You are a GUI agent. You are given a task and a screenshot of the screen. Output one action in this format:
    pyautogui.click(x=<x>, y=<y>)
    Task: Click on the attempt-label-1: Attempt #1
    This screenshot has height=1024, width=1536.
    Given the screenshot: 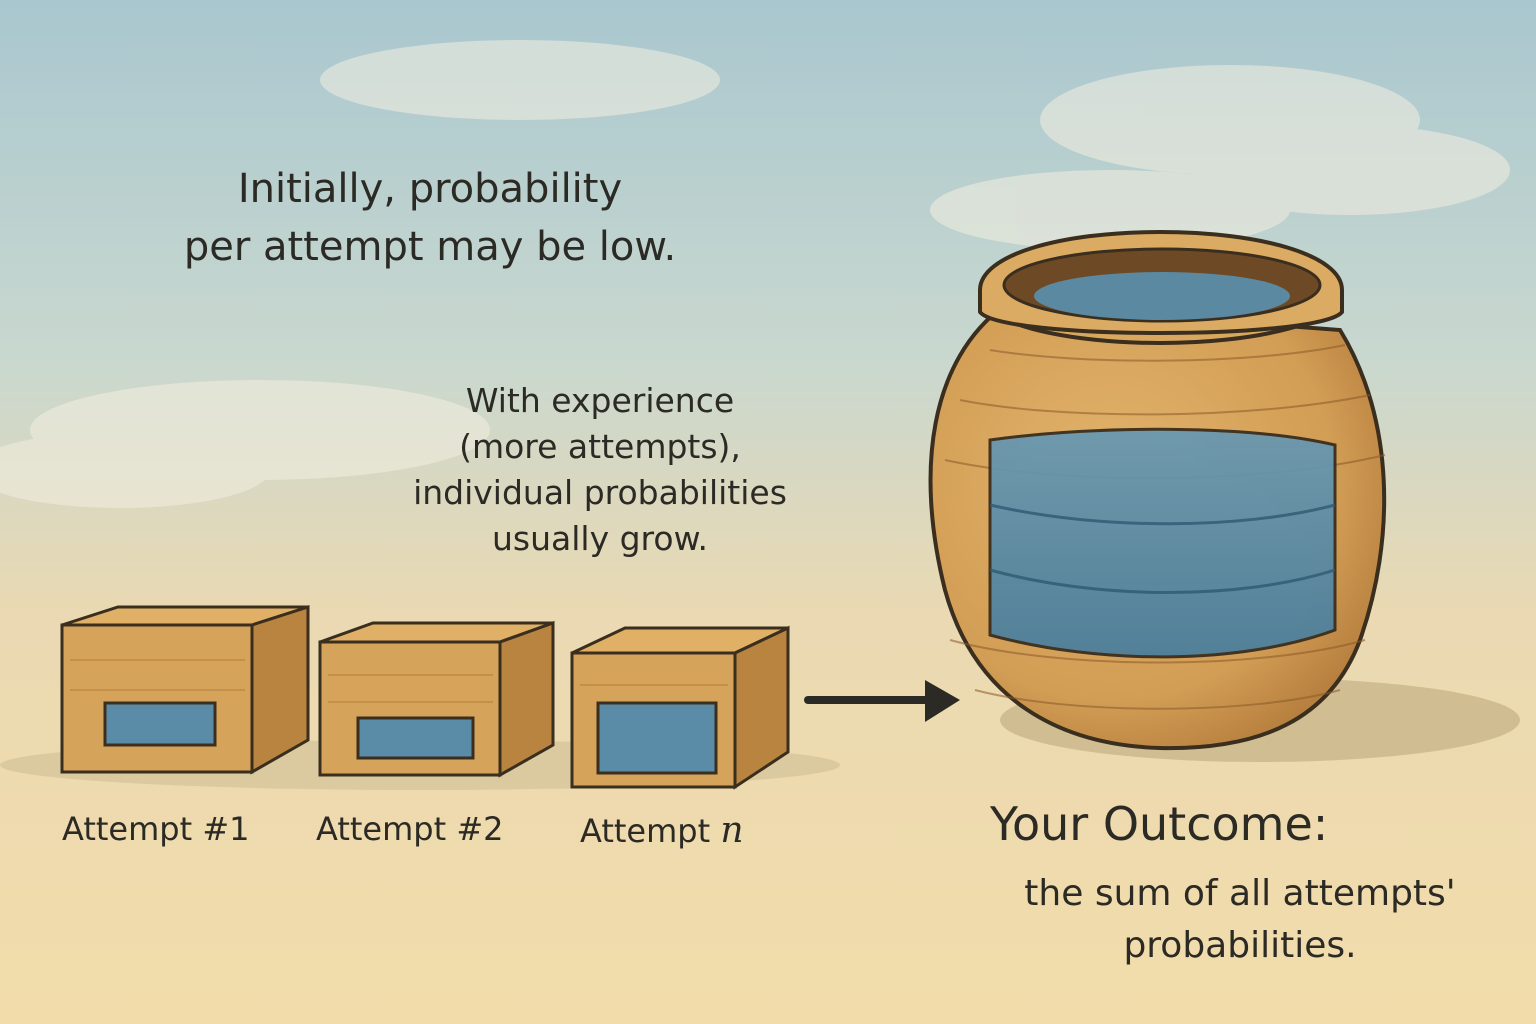 What is the action you would take?
    pyautogui.click(x=156, y=829)
    